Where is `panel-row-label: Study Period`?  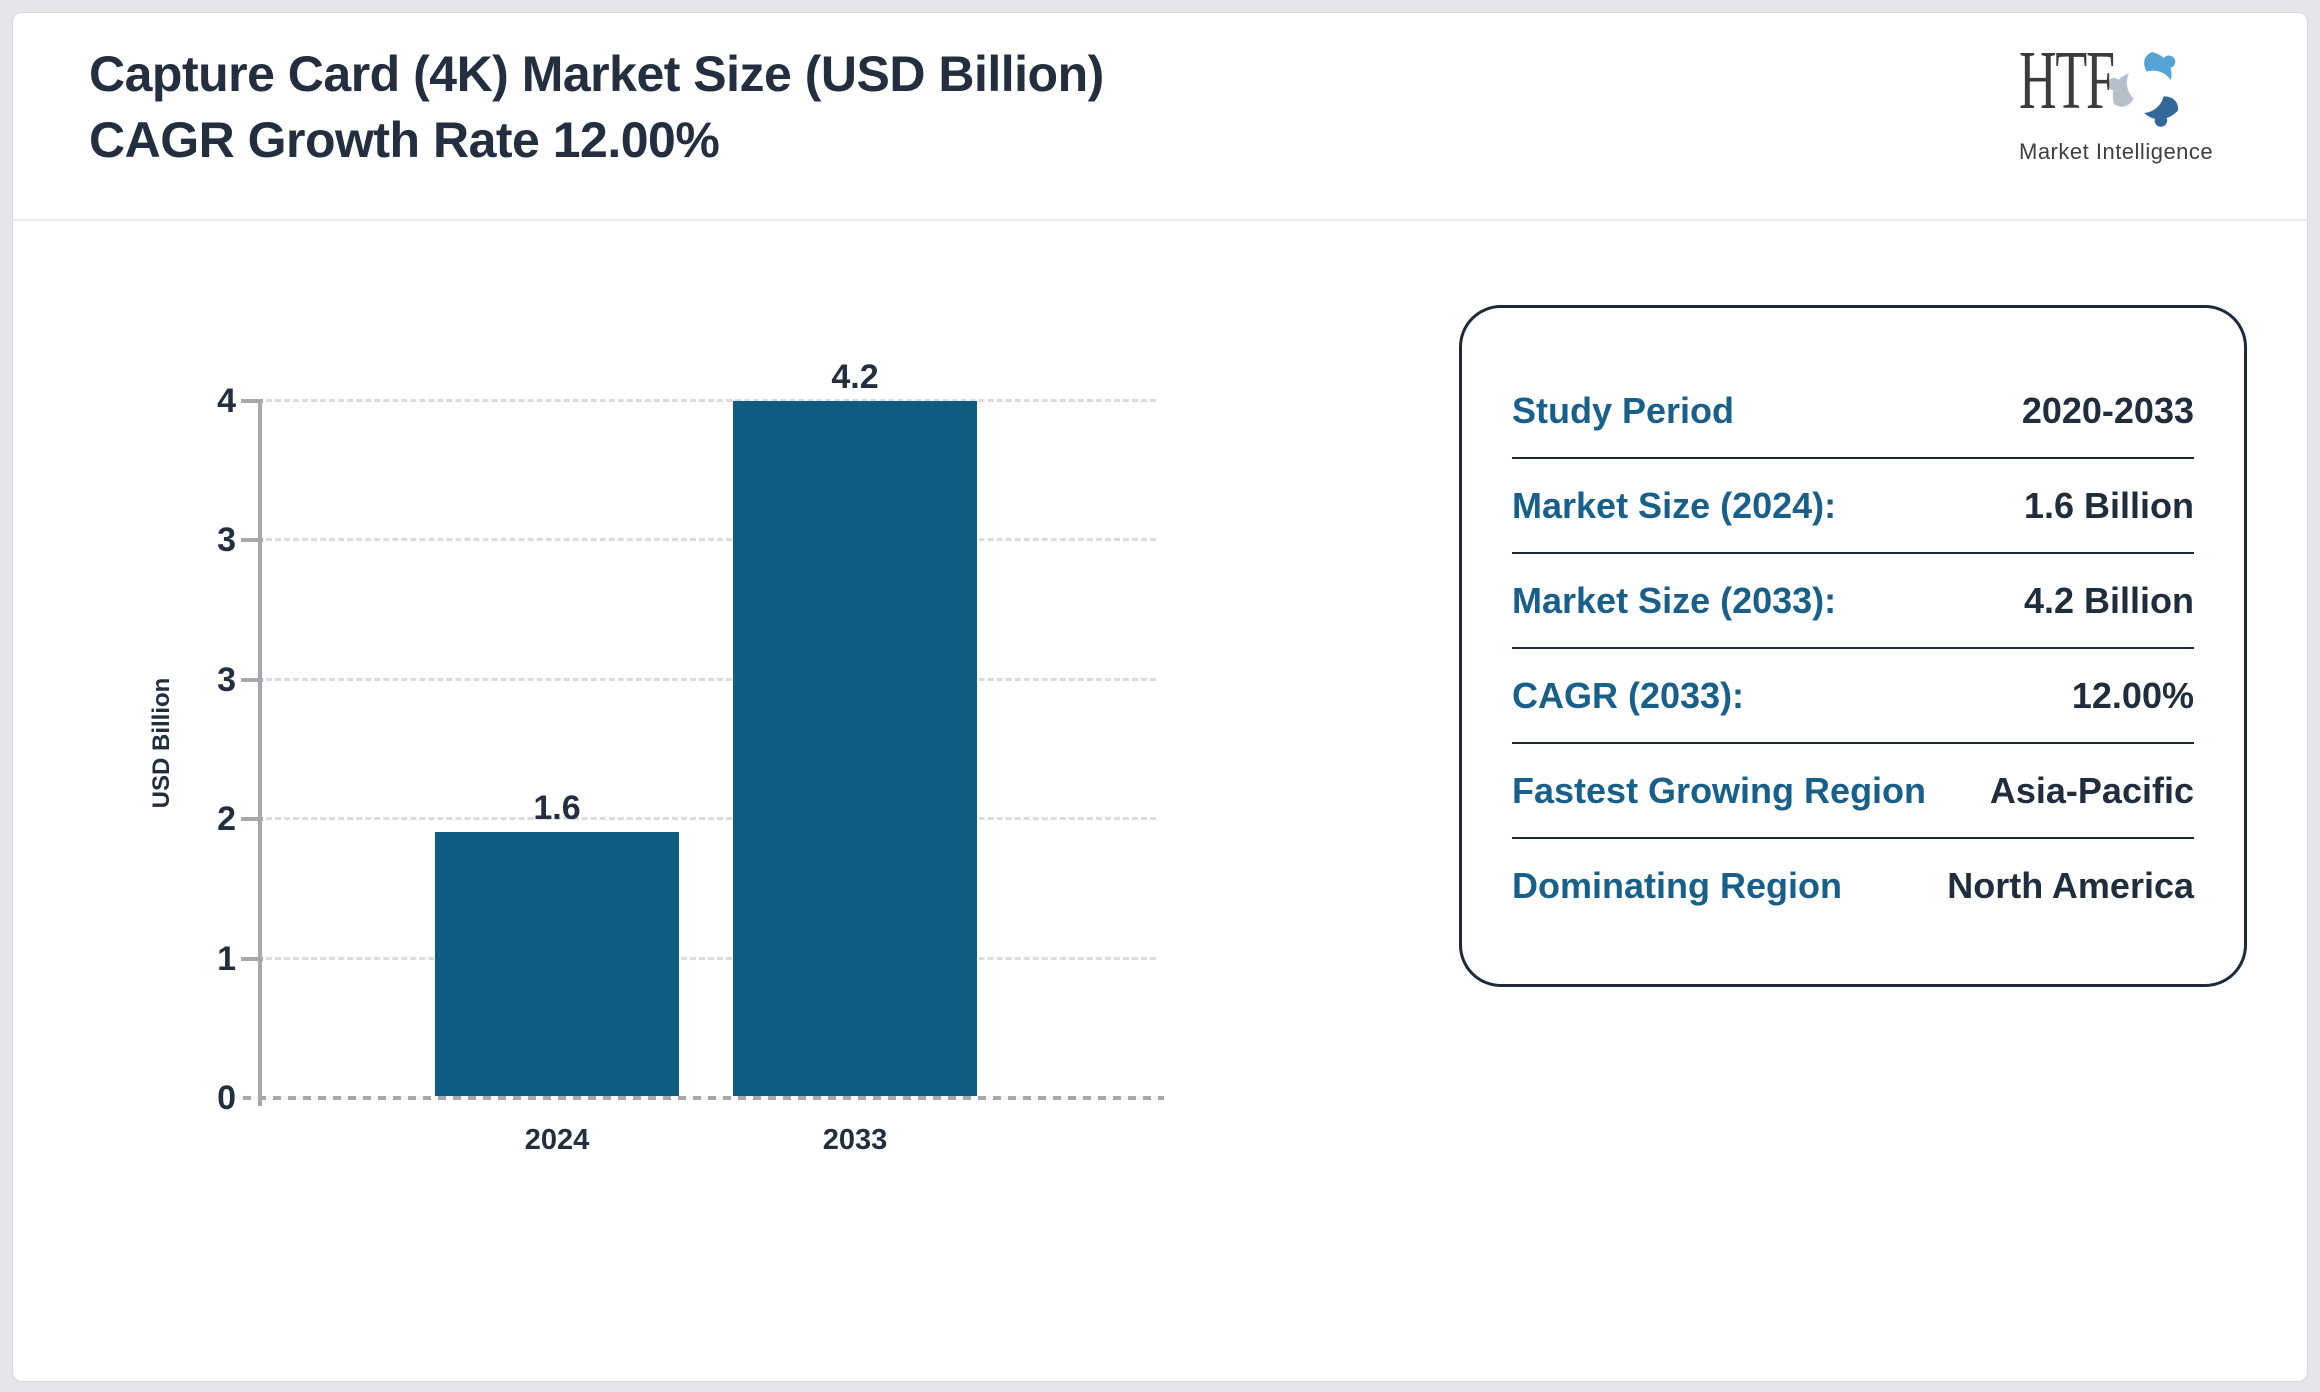
panel-row-label: Study Period is located at coordinates (1623, 410).